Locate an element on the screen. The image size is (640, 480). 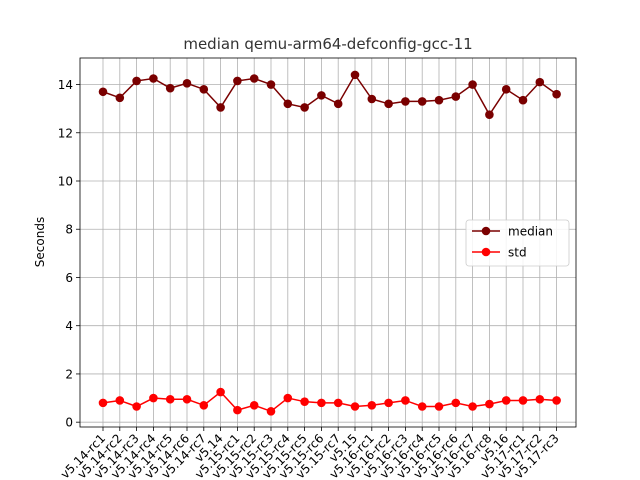
y-tick-label: 8 is located at coordinates (69, 230).